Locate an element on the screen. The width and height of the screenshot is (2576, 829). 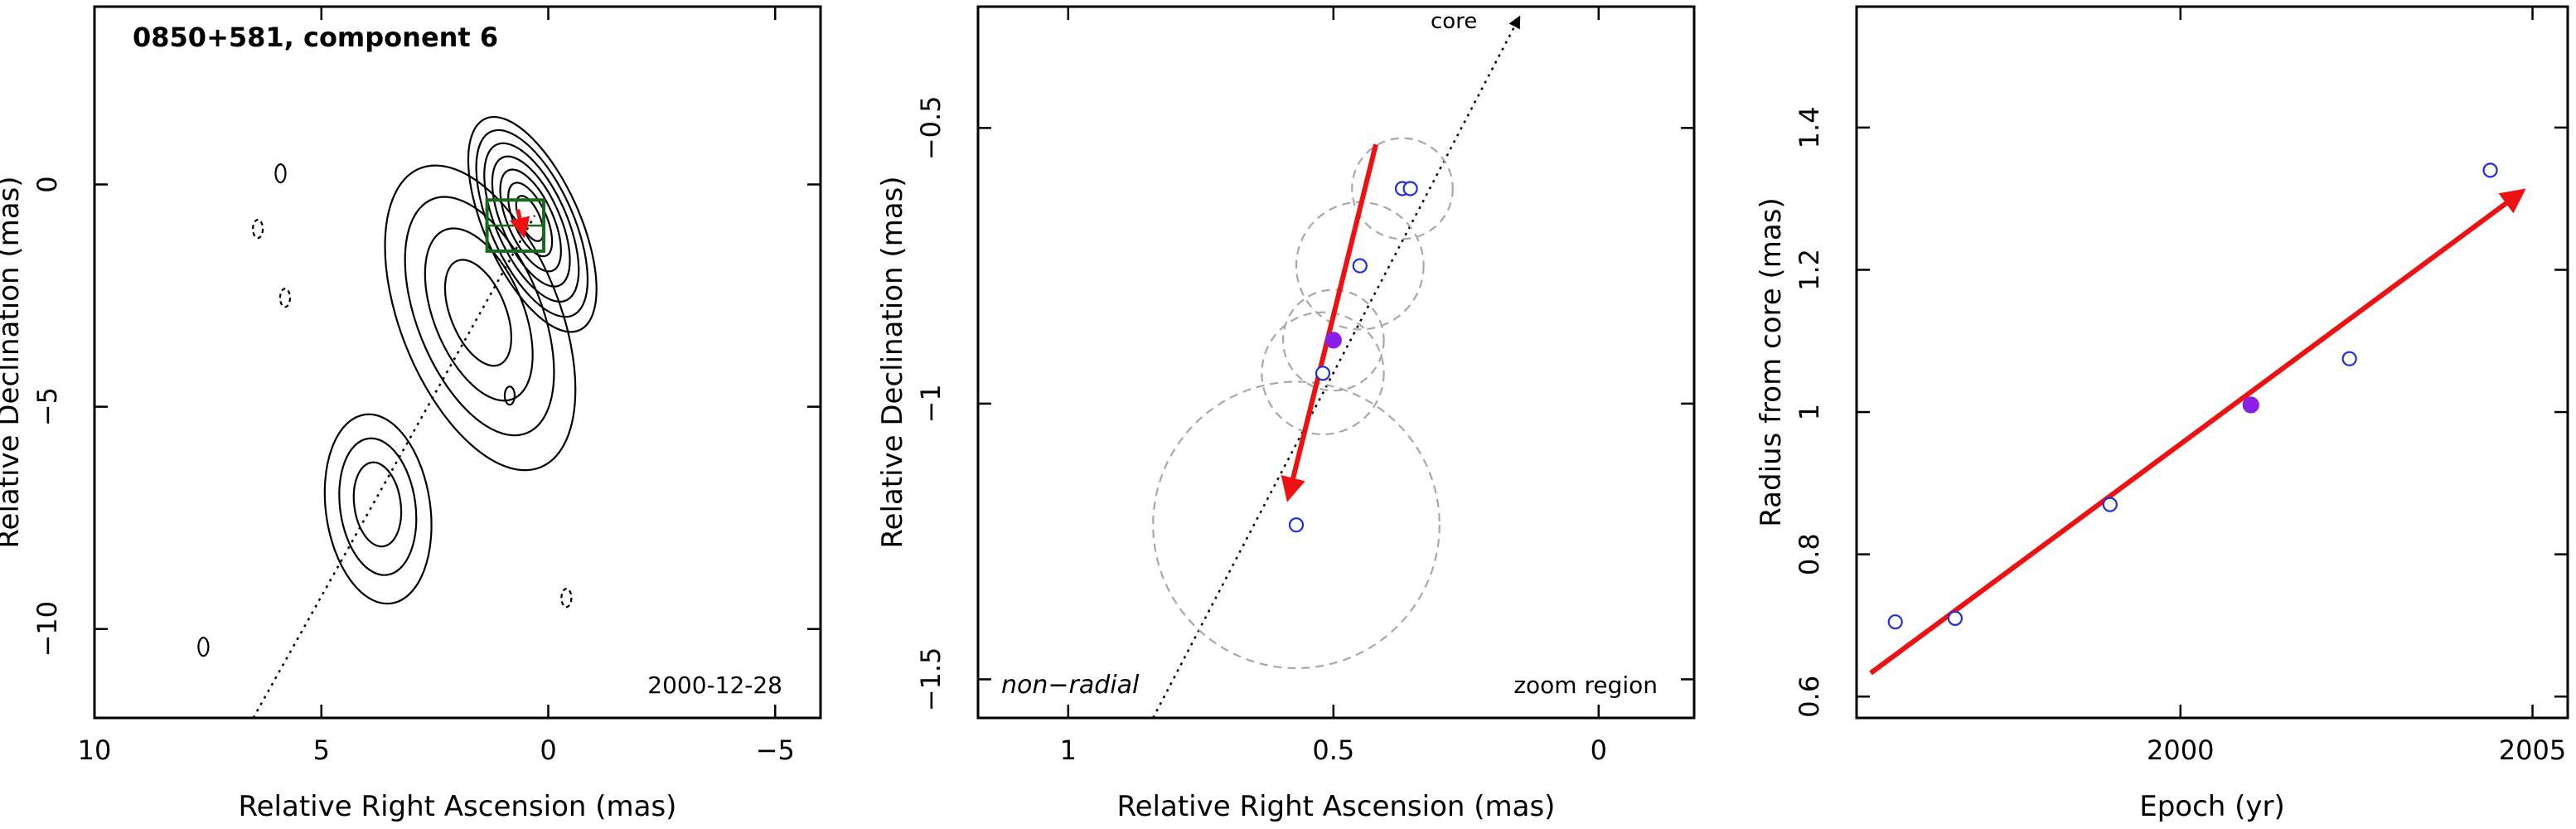
zoom-x-tick-label: 0 is located at coordinates (1599, 750).